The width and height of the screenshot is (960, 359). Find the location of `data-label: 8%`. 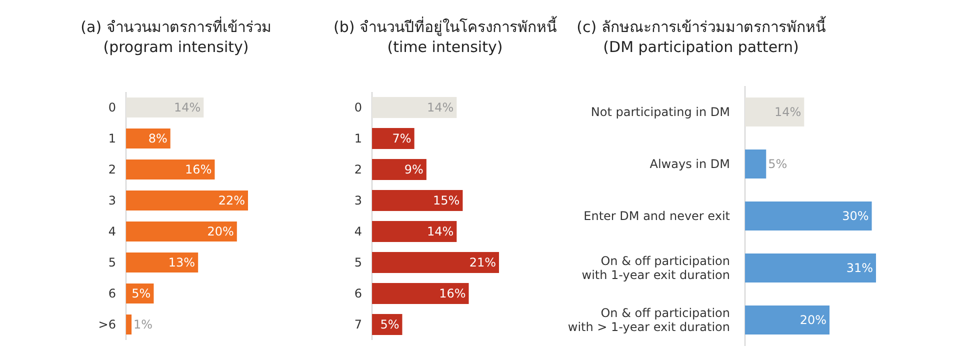

data-label: 8% is located at coordinates (158, 139).